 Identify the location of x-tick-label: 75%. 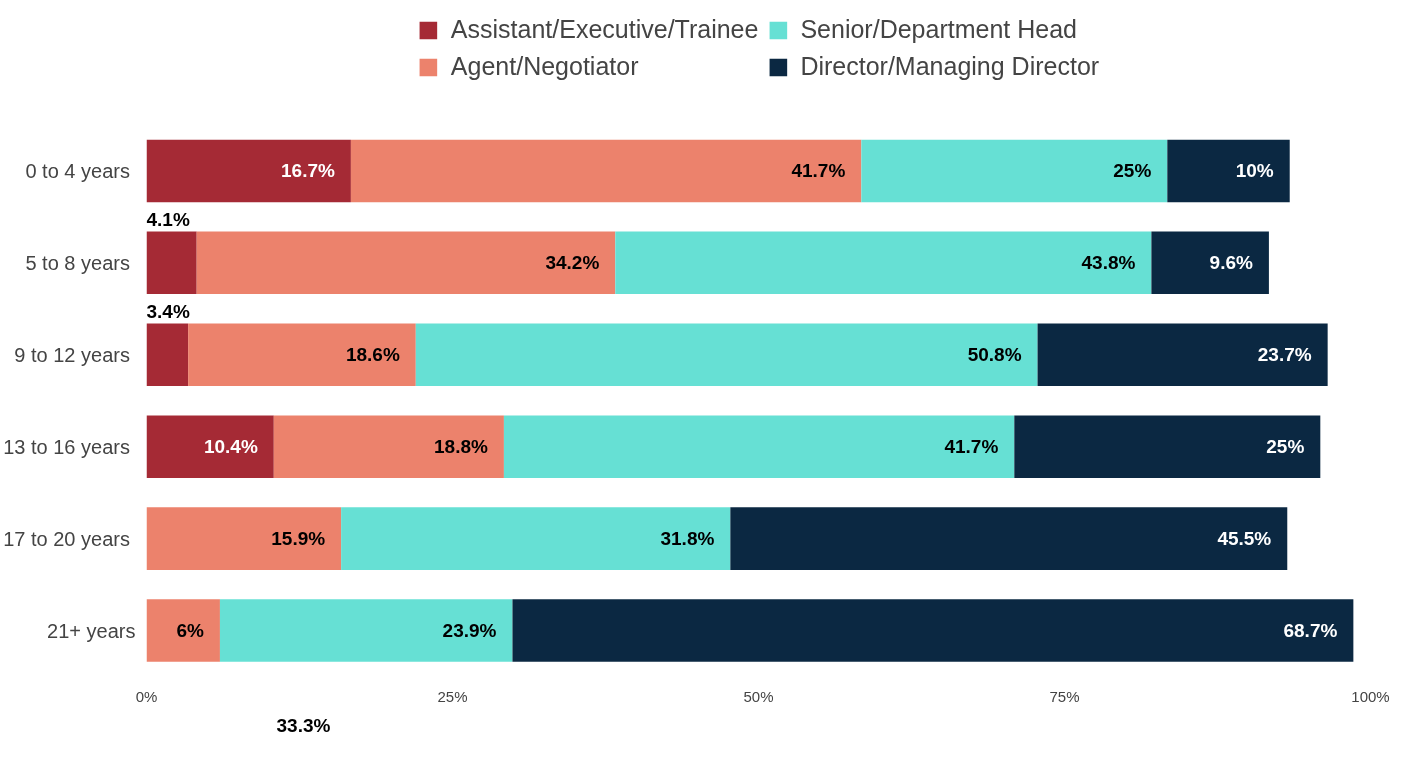
(1064, 696).